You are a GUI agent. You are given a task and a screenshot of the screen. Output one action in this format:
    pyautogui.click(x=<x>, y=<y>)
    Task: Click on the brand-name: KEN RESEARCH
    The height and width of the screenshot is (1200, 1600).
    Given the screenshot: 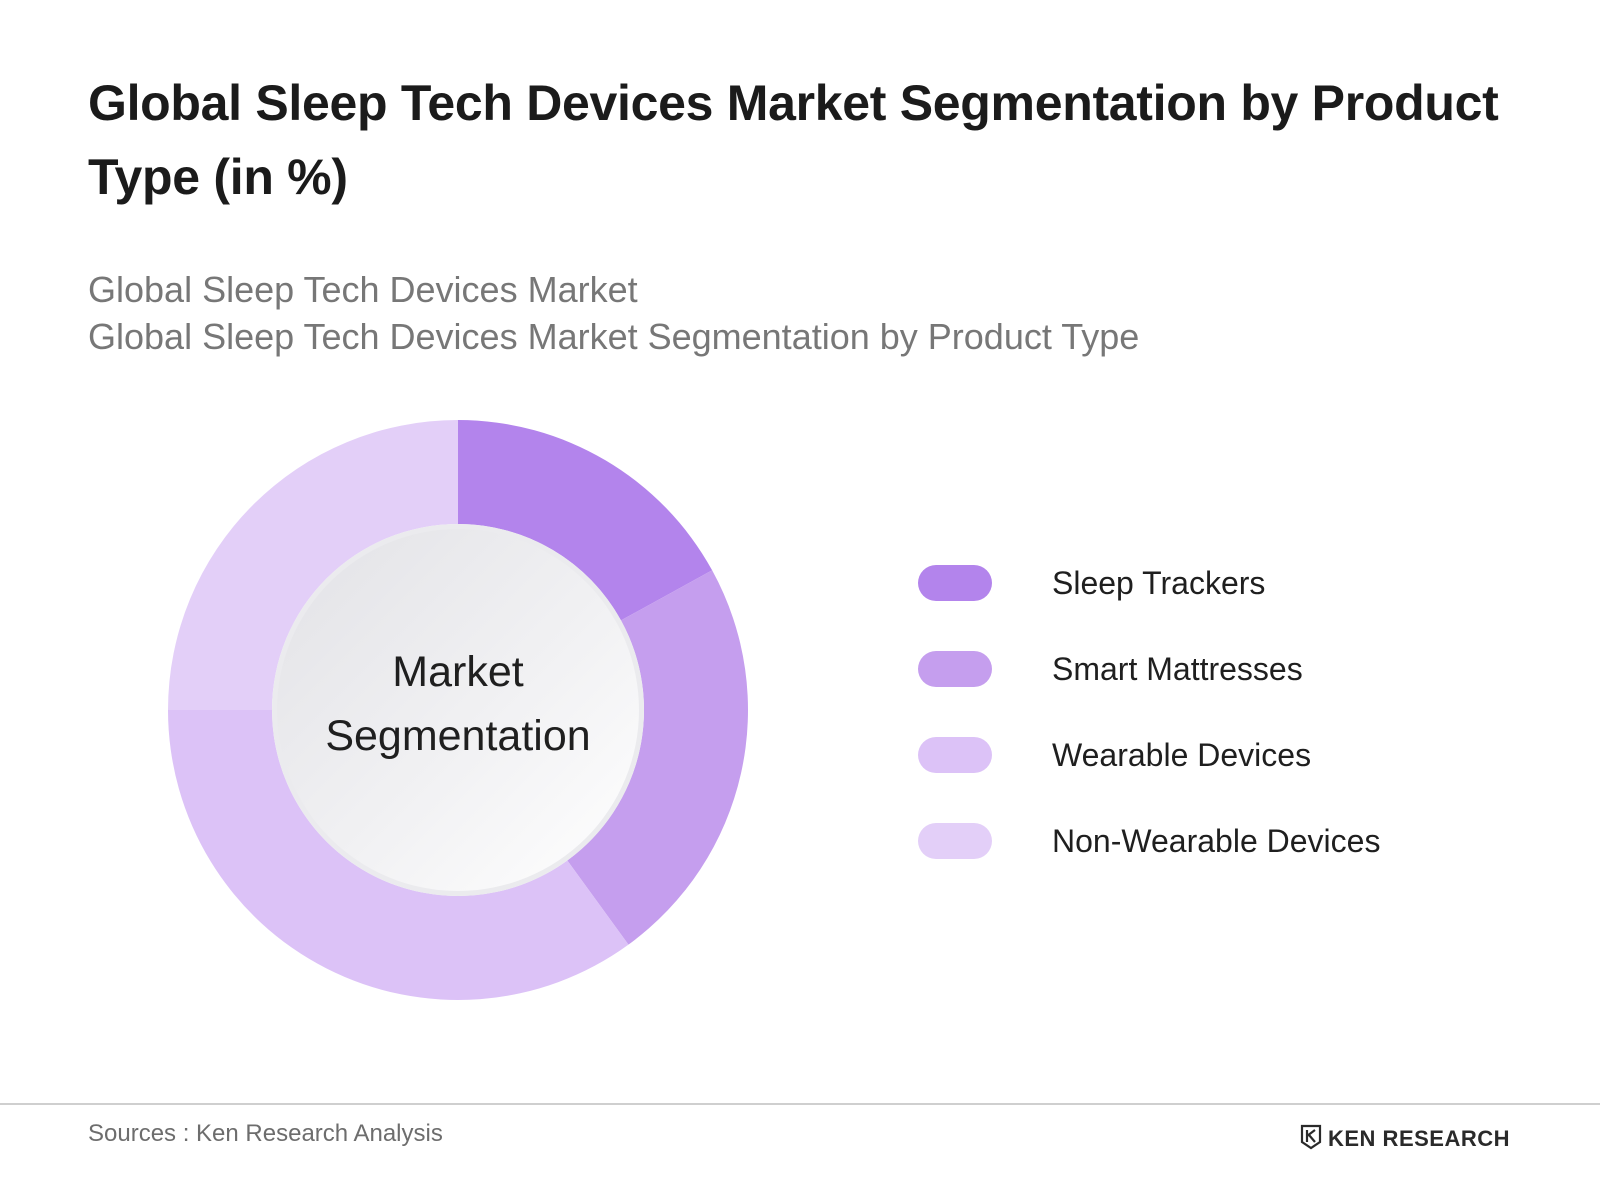 What is the action you would take?
    pyautogui.click(x=1419, y=1138)
    